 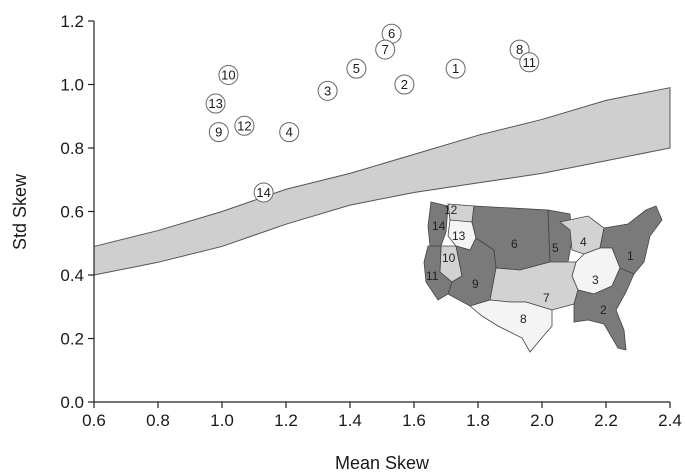 I want to click on x-tick-label: 1.8, so click(x=478, y=420).